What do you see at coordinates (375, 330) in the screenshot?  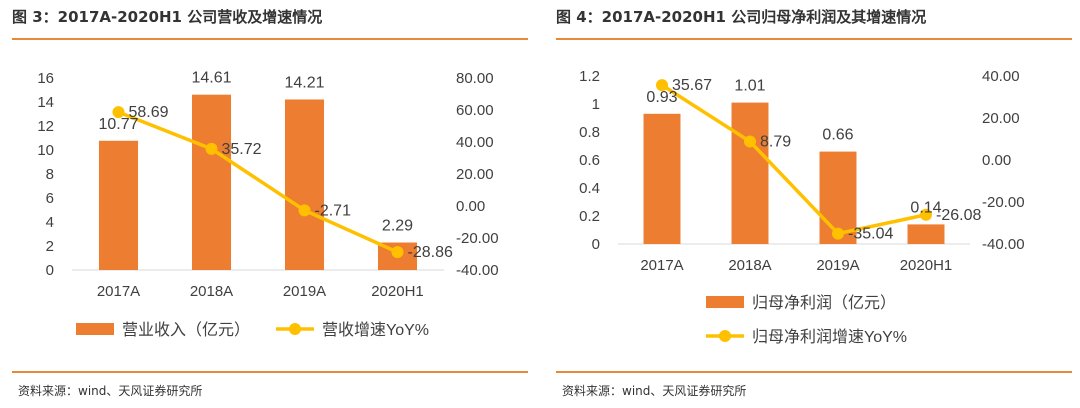 I see `legend-line-label: 营收增速YoY%` at bounding box center [375, 330].